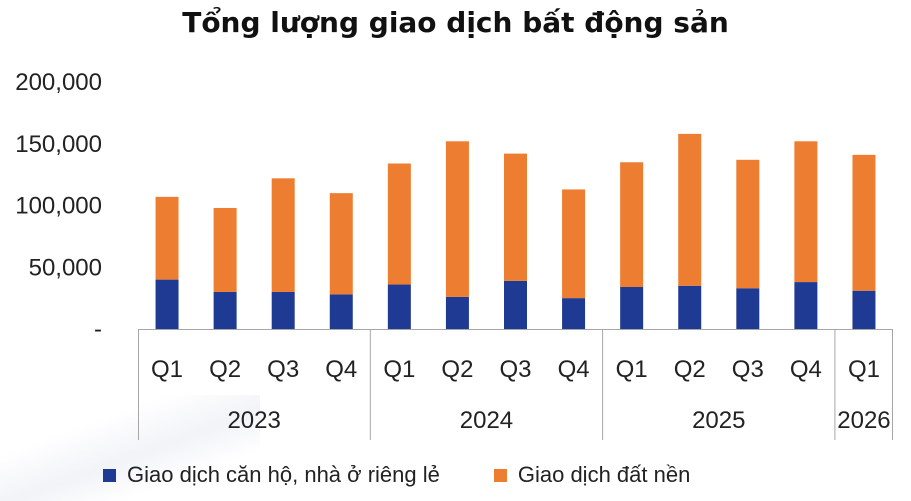  What do you see at coordinates (455, 22) in the screenshot?
I see `chart-title: Tổng lượng giao dịch bất động sản` at bounding box center [455, 22].